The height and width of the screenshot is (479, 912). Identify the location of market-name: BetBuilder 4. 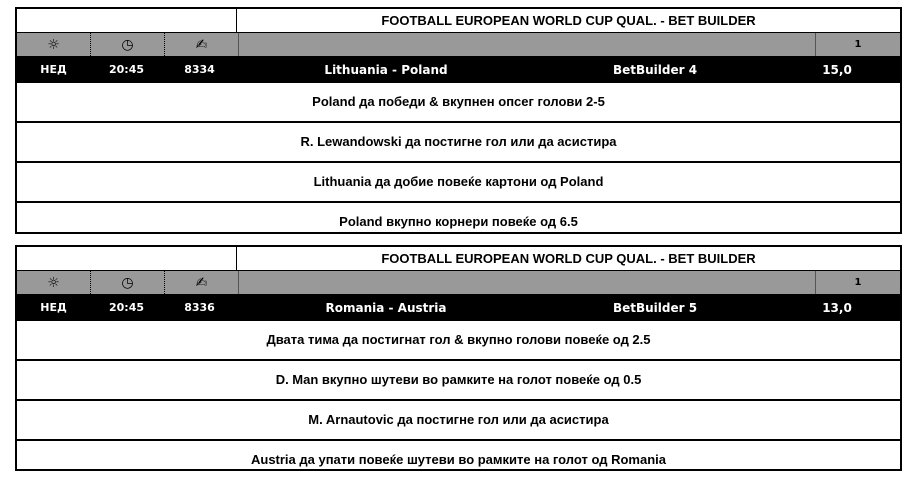
(655, 70).